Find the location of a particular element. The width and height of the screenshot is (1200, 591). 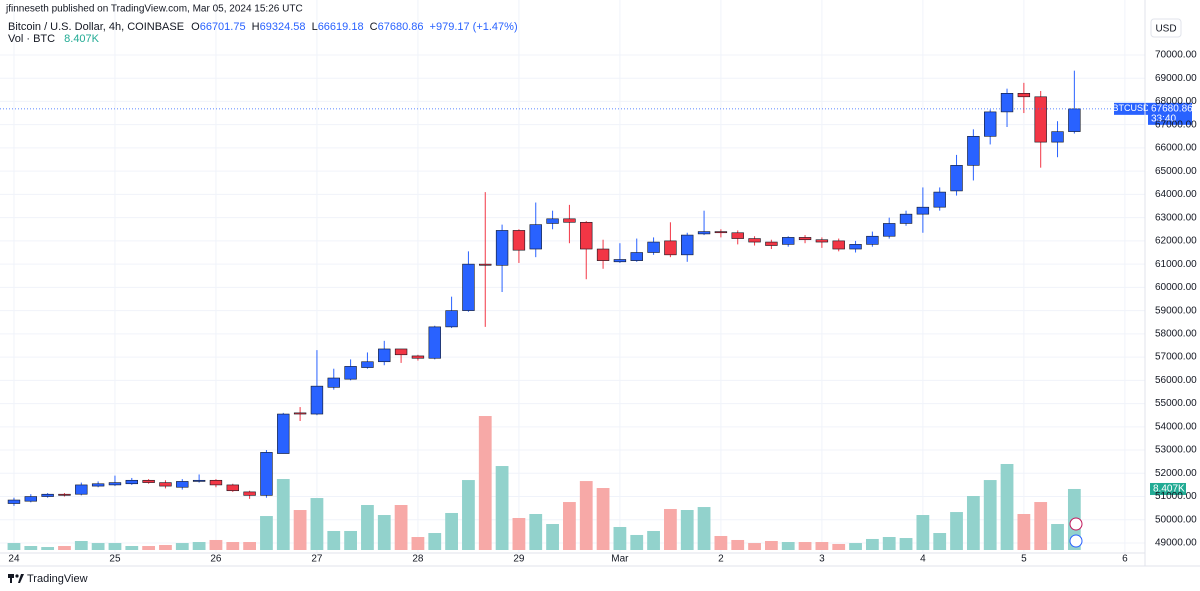

y-tick-label: 53000.00 is located at coordinates (1176, 450).